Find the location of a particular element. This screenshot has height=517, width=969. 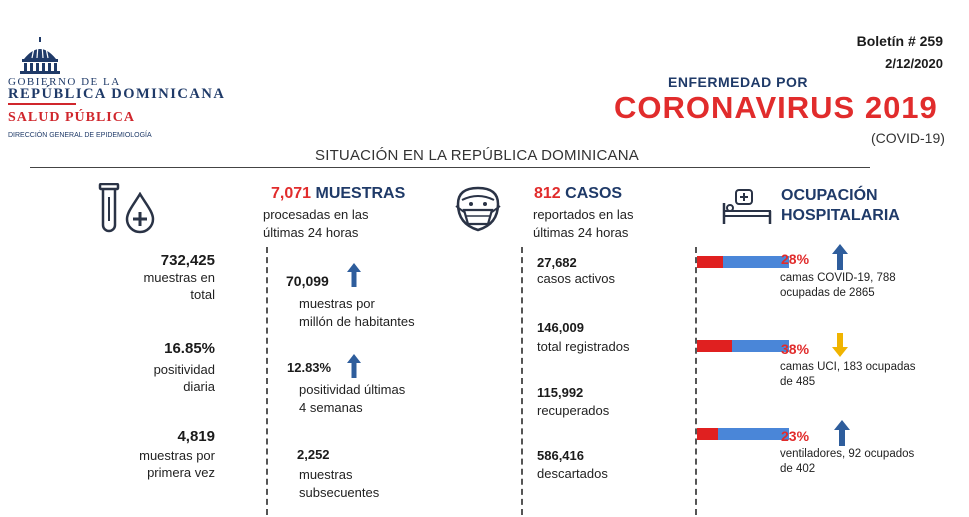

disease-label: ENFERMEDAD POR is located at coordinates (738, 82).